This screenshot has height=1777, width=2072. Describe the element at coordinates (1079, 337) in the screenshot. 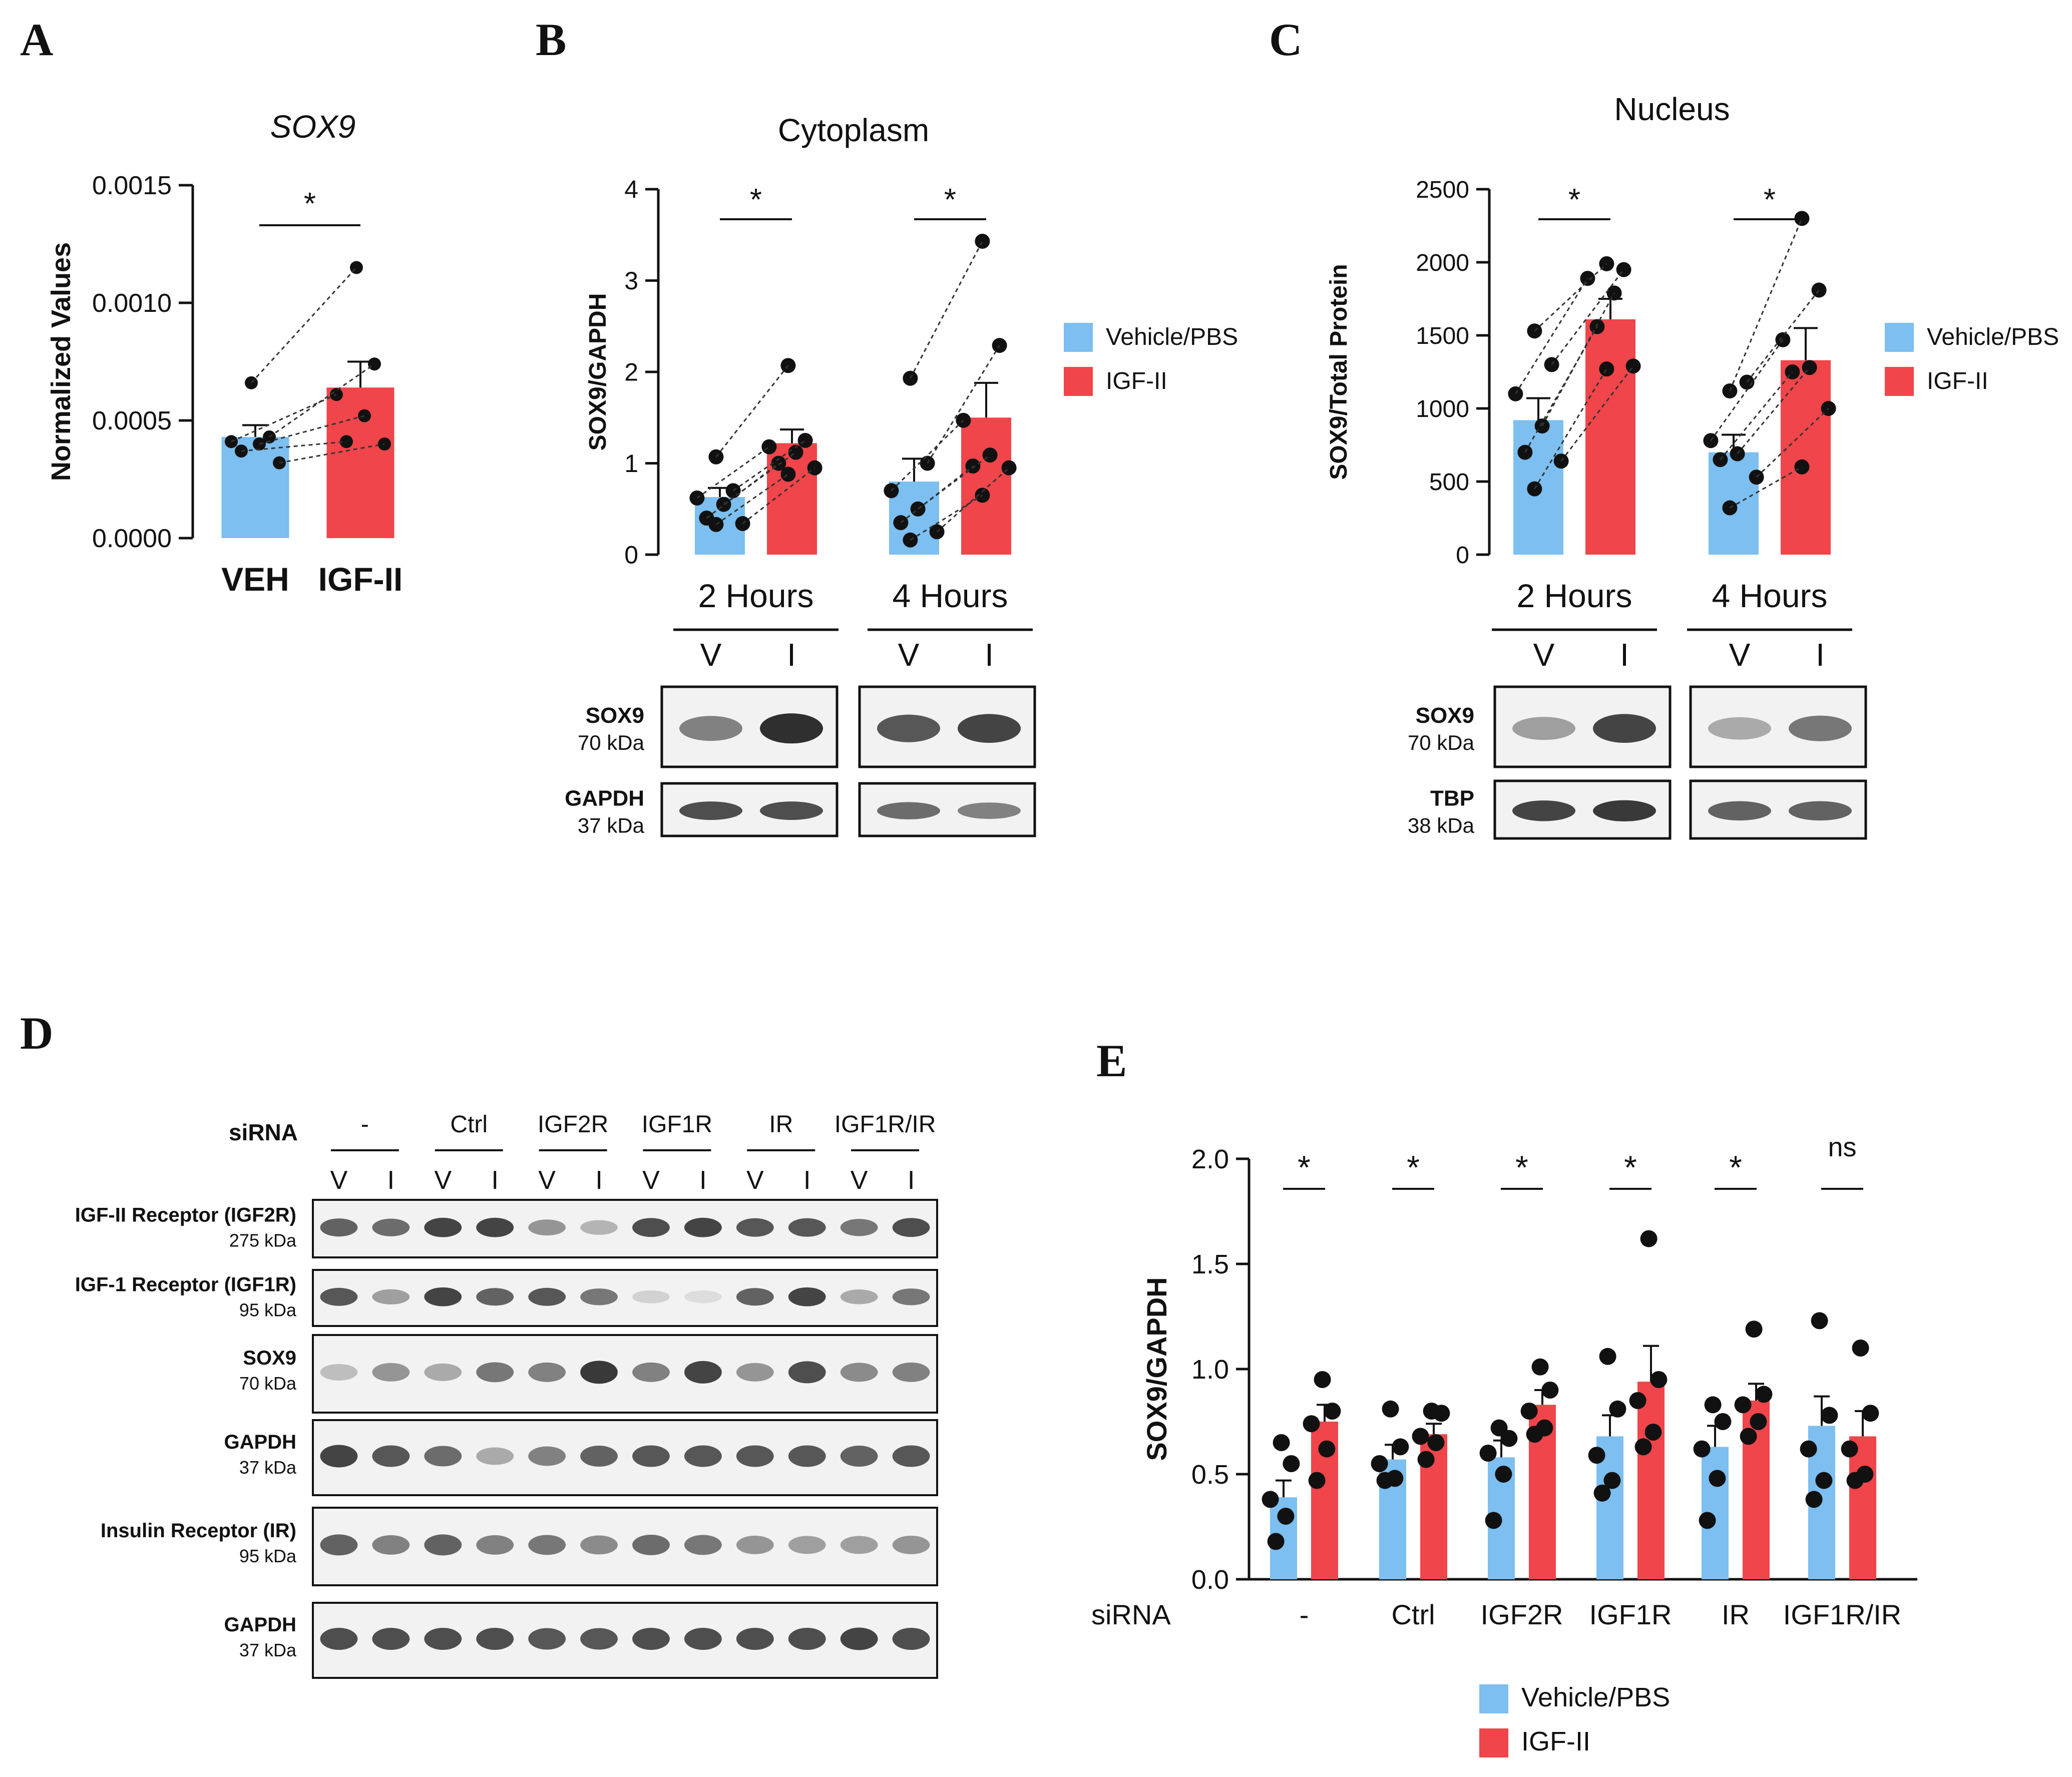

I see `legend-swatch-vehicle` at that location.